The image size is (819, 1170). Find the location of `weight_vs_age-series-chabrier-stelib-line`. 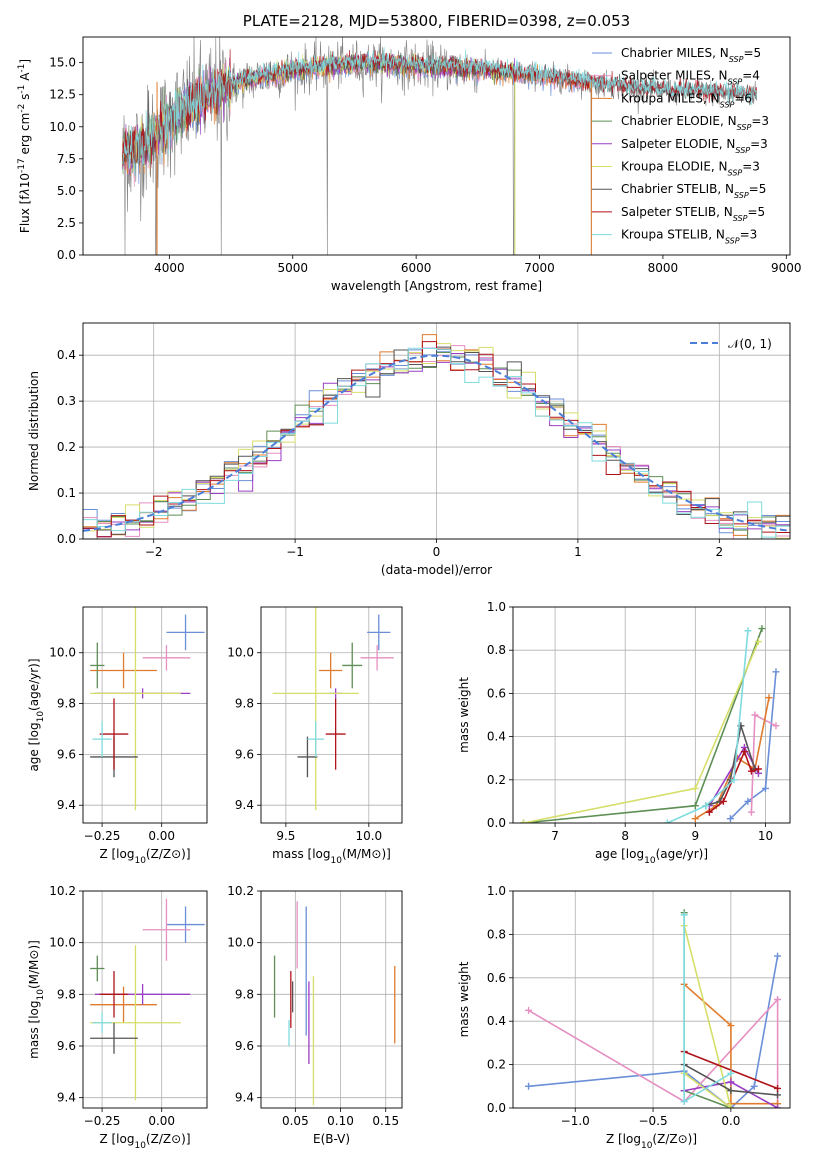

weight_vs_age-series-chabrier-stelib-line is located at coordinates (730, 764).